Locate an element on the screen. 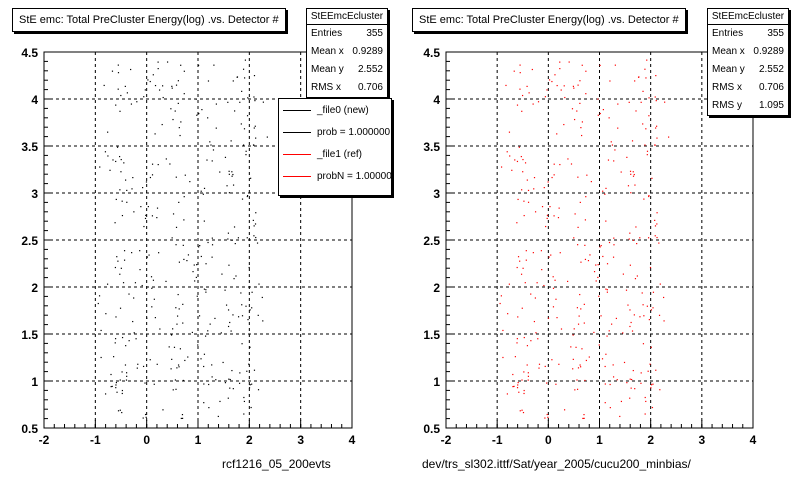 Image resolution: width=800 pixels, height=480 pixels. stats-row-mean-y: Mean y 2.552 is located at coordinates (748, 69).